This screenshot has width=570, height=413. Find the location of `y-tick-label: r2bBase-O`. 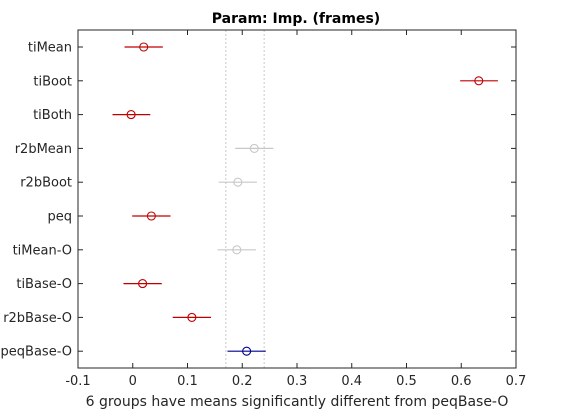

y-tick-label: r2bBase-O is located at coordinates (37, 318).